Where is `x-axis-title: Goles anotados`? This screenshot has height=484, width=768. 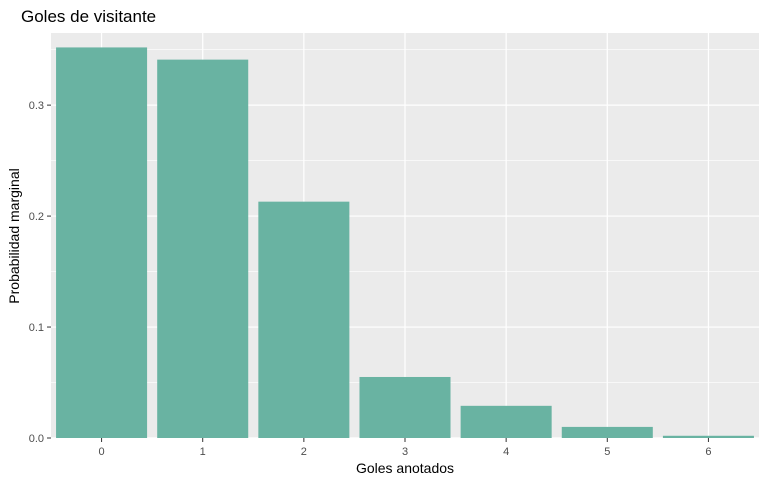 x-axis-title: Goles anotados is located at coordinates (405, 468).